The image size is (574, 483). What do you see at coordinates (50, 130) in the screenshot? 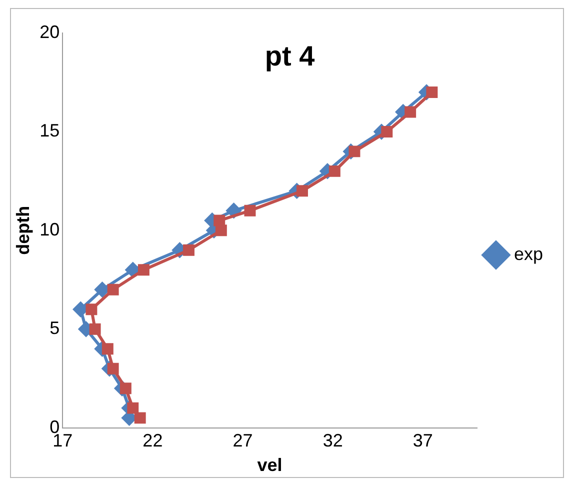
I see `y-tick-label: 15` at bounding box center [50, 130].